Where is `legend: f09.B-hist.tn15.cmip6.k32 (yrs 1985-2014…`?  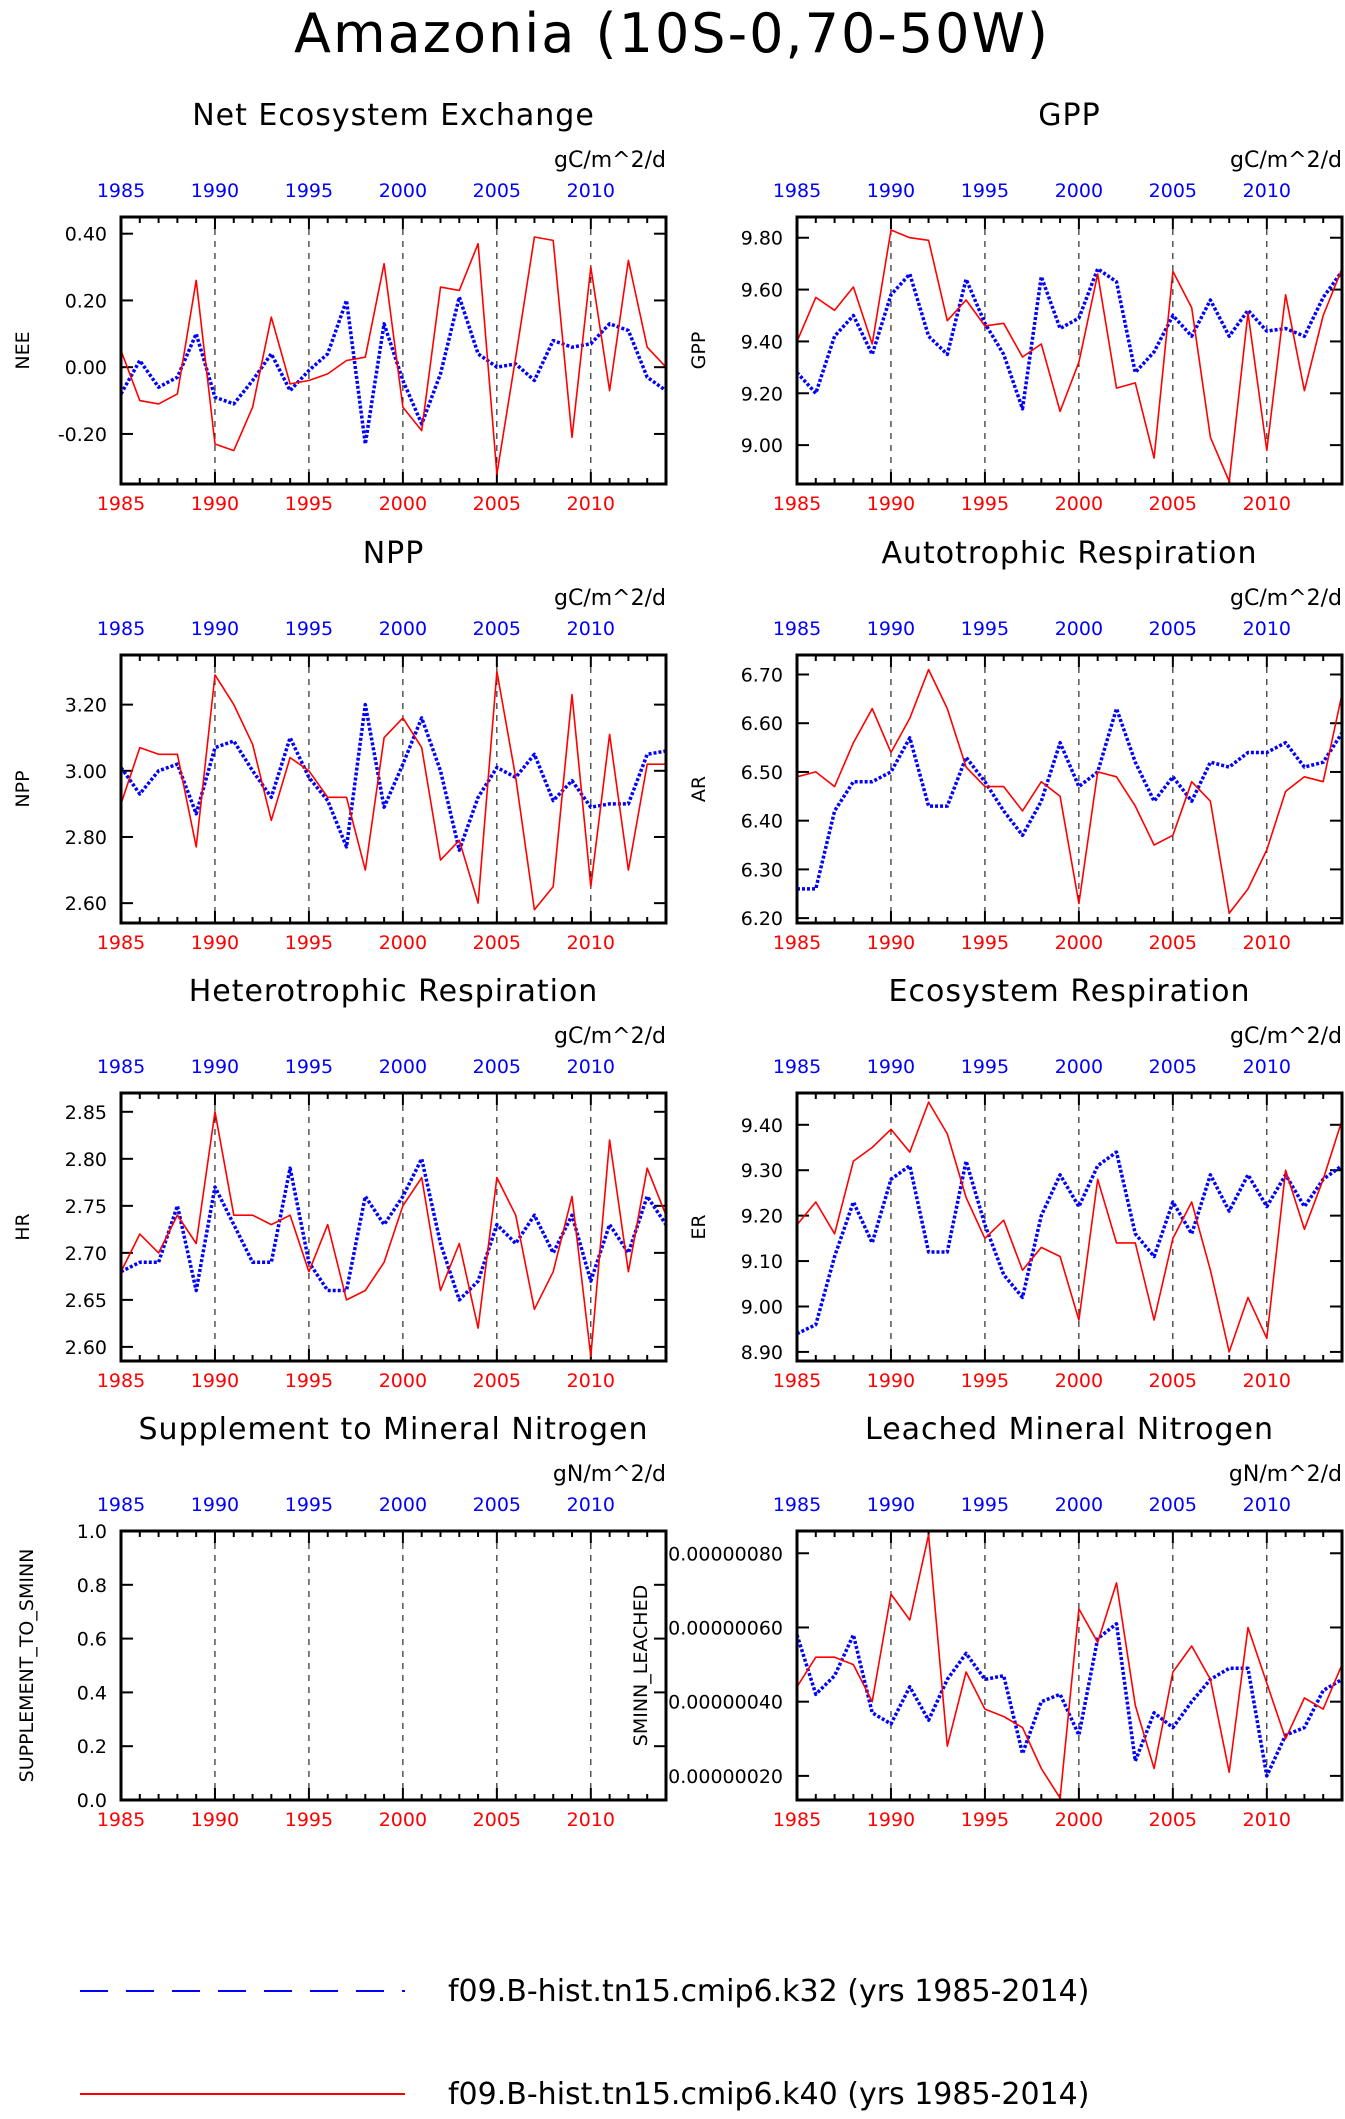 legend: f09.B-hist.tn15.cmip6.k32 (yrs 1985-2014… is located at coordinates (584, 2043).